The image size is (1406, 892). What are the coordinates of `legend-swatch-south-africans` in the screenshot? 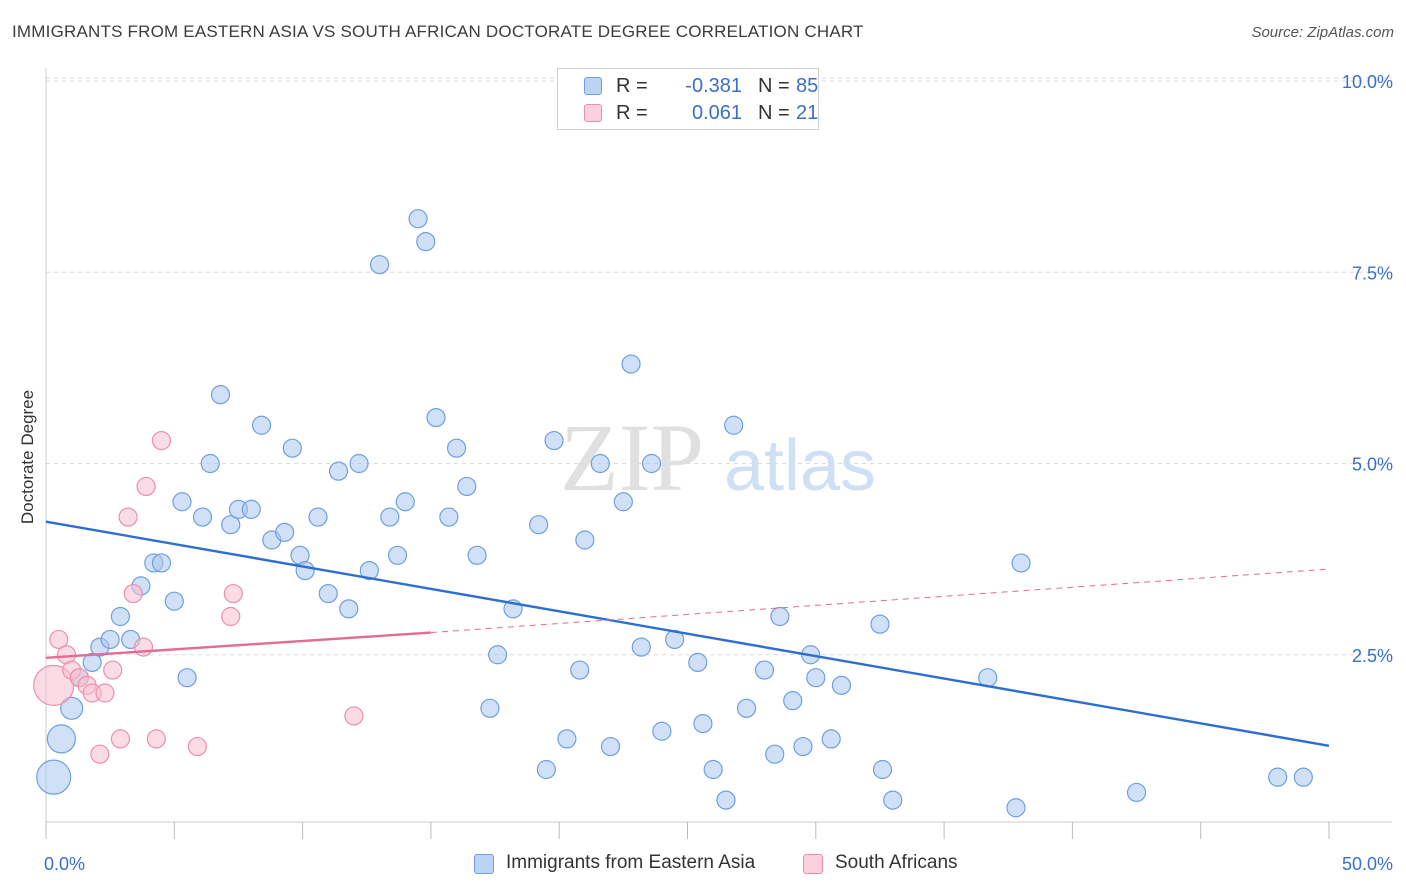 It's located at (813, 864).